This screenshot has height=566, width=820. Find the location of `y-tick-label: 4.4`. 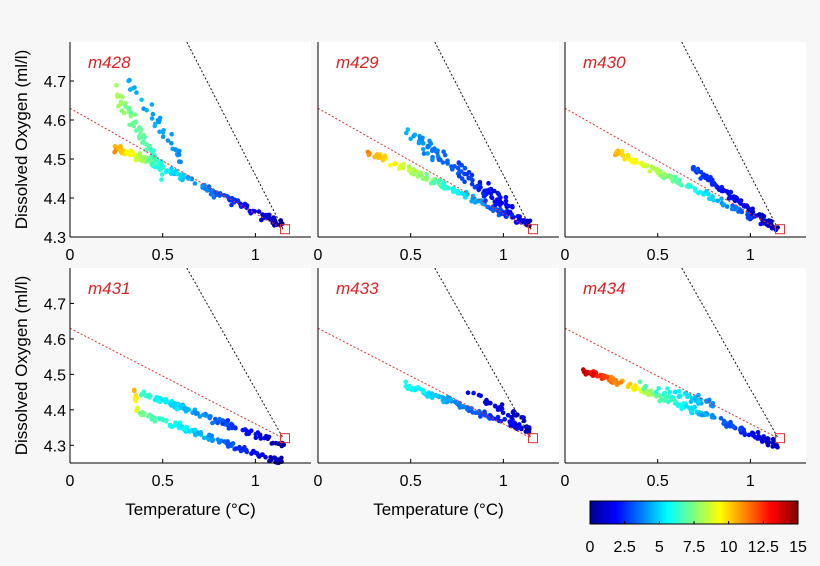

y-tick-label: 4.4 is located at coordinates (55, 199).